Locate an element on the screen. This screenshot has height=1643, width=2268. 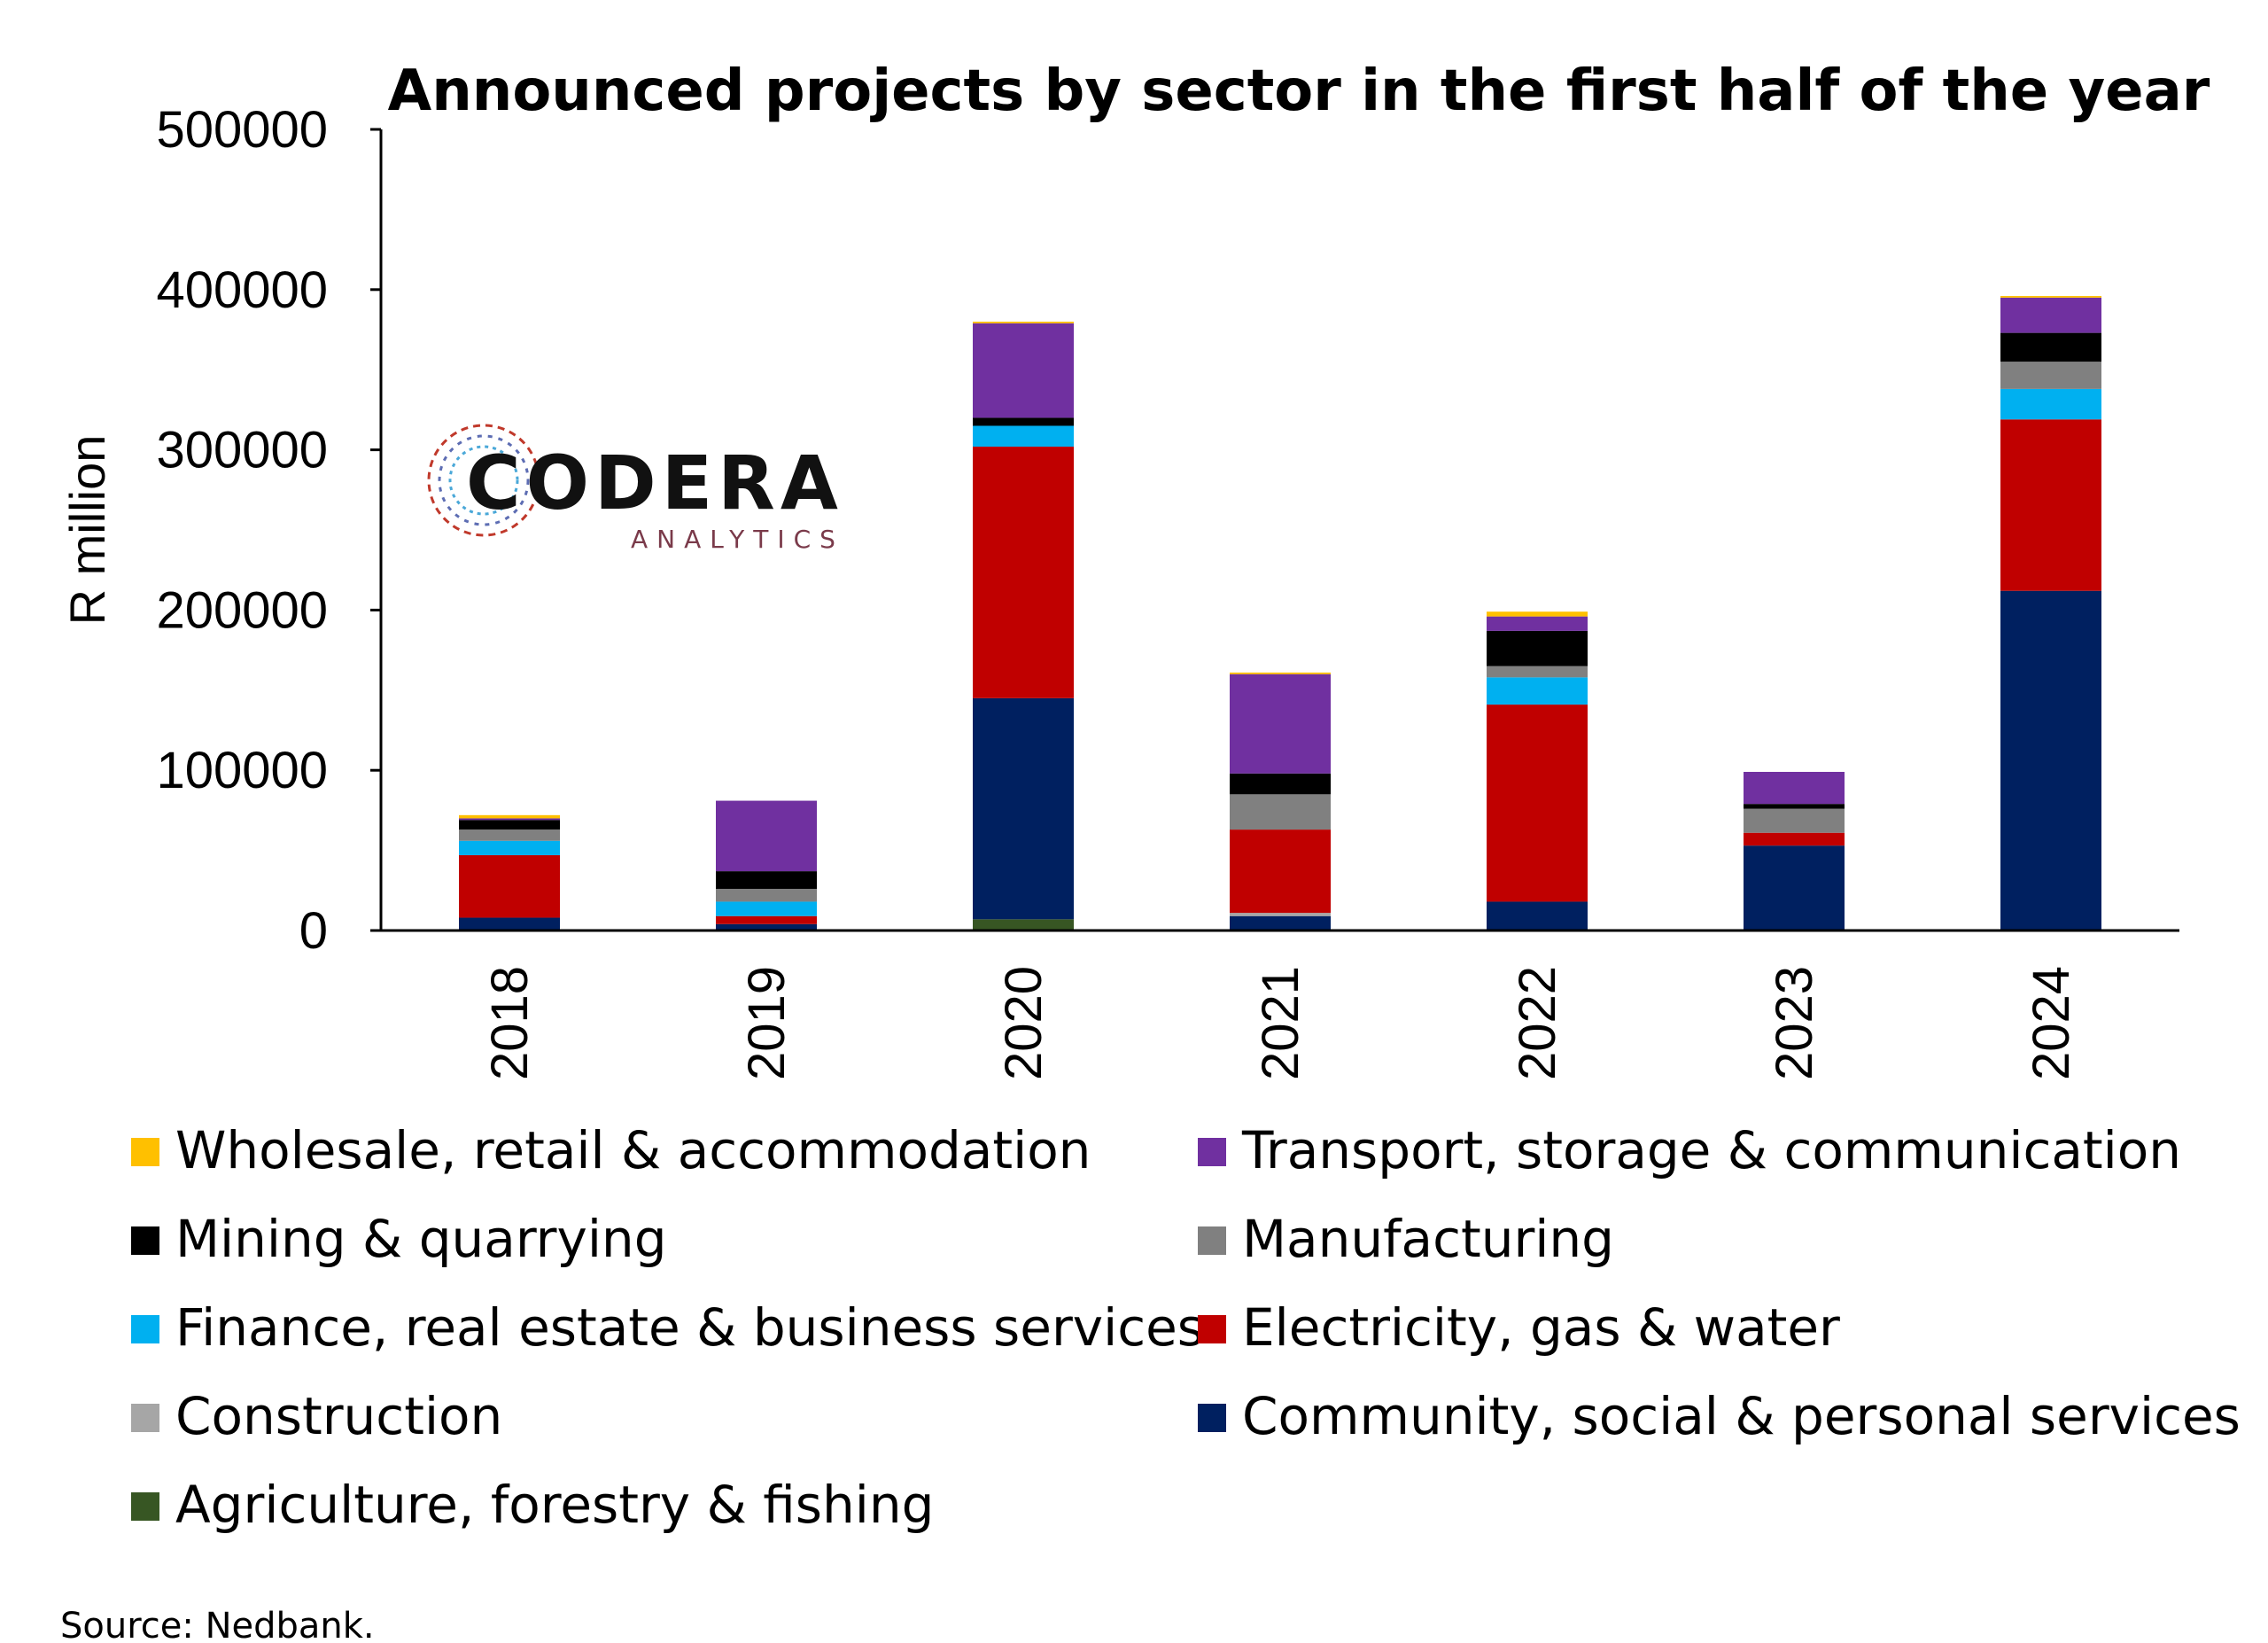
legend-label: Wholesale, retail & accommodation is located at coordinates (633, 1150).